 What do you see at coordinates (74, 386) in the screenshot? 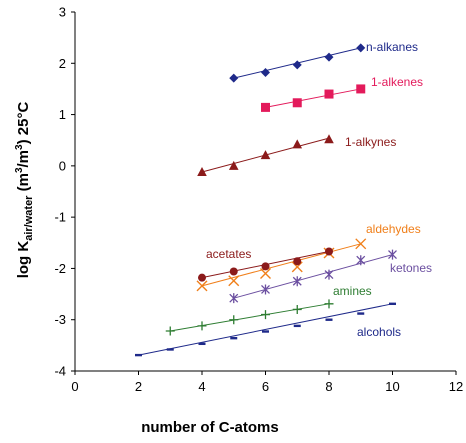
I see `x-tick-label: 0` at bounding box center [74, 386].